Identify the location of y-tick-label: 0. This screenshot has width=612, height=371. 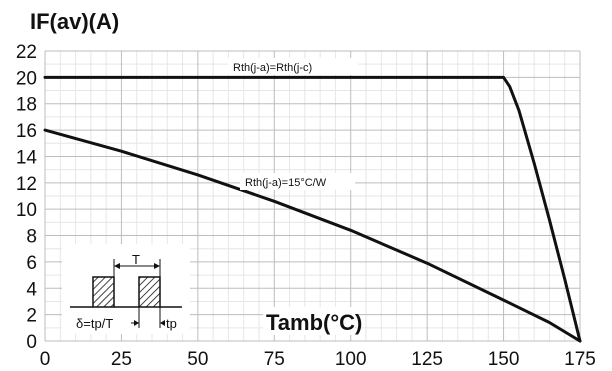
(31, 342).